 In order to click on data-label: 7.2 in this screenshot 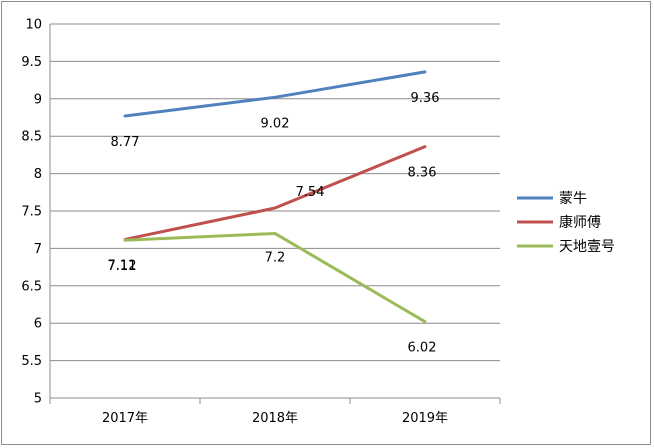, I will do `click(275, 257)`.